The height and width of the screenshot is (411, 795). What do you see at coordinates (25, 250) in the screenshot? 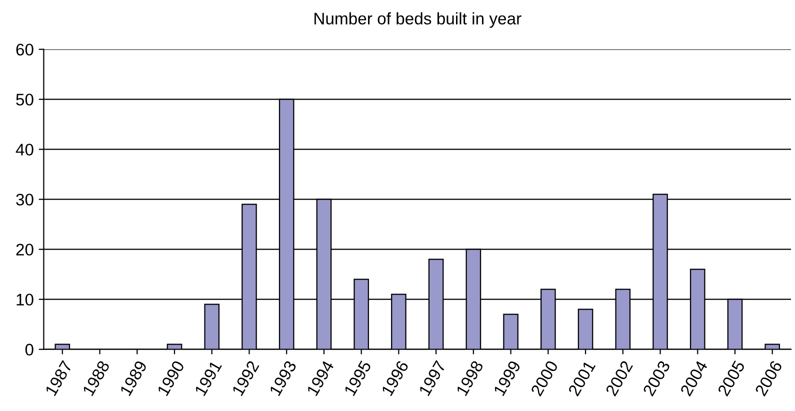
I see `y-tick-label: 20` at bounding box center [25, 250].